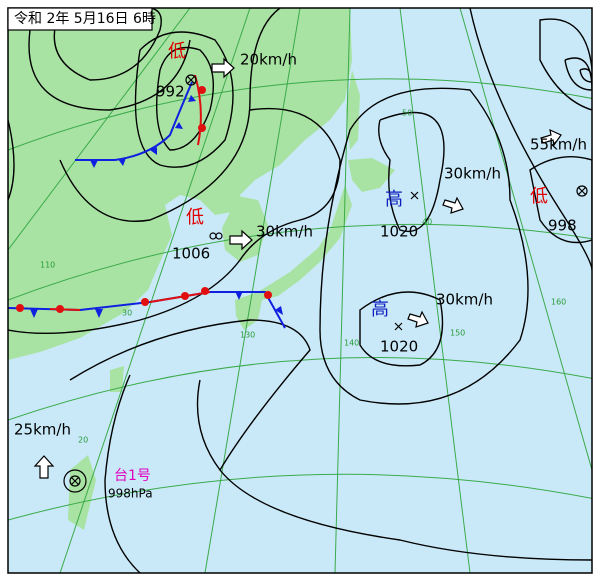  I want to click on speed: 25km/h, so click(42, 430).